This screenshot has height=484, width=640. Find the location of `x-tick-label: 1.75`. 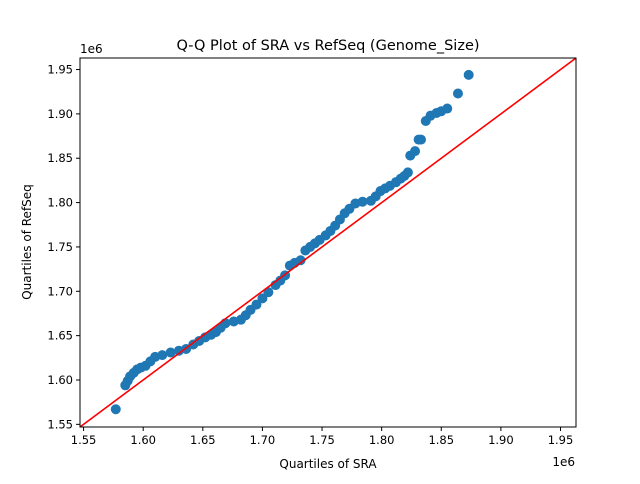

x-tick-label: 1.75 is located at coordinates (322, 440).